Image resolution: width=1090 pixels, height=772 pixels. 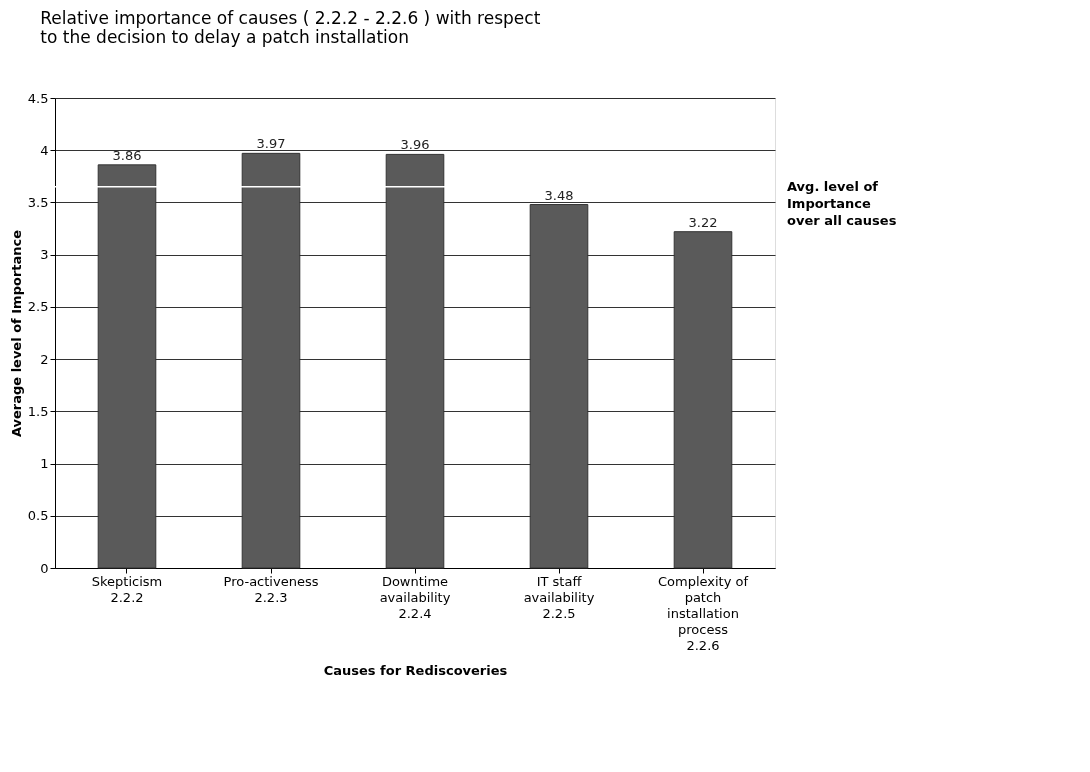 What do you see at coordinates (703, 222) in the screenshot?
I see `data-label: 3.22` at bounding box center [703, 222].